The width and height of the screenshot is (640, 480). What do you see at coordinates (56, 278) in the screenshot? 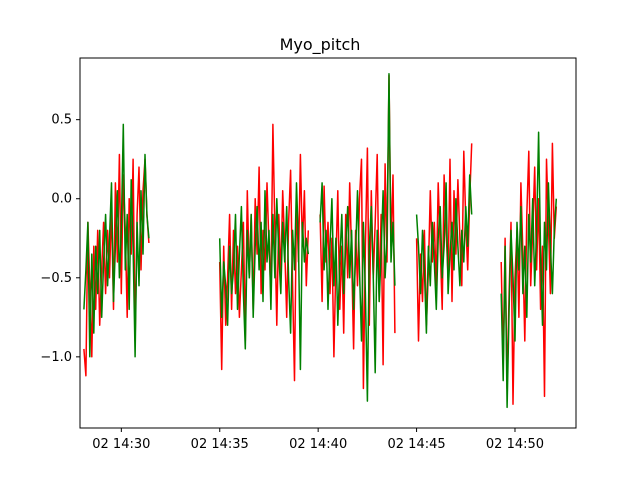
I see `y-tick-label: −0.5` at bounding box center [56, 278].